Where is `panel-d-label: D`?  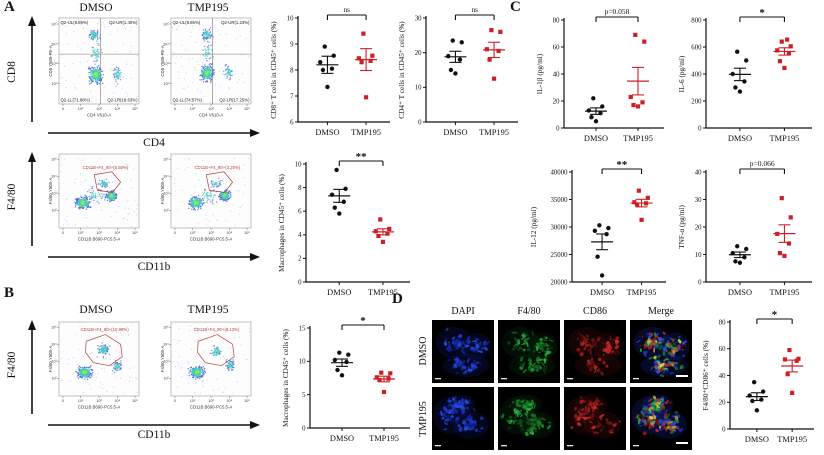 panel-d-label: D is located at coordinates (397, 299).